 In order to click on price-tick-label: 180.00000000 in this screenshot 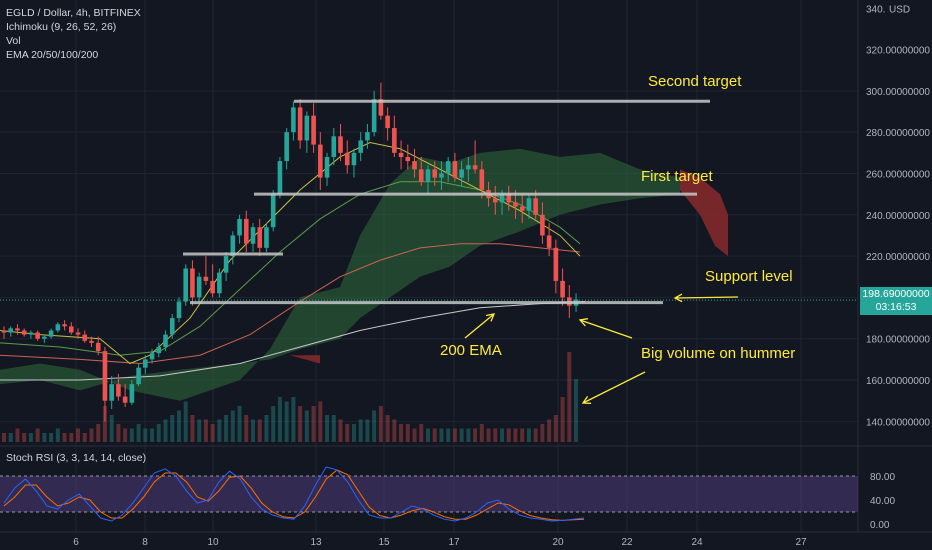, I will do `click(898, 340)`.